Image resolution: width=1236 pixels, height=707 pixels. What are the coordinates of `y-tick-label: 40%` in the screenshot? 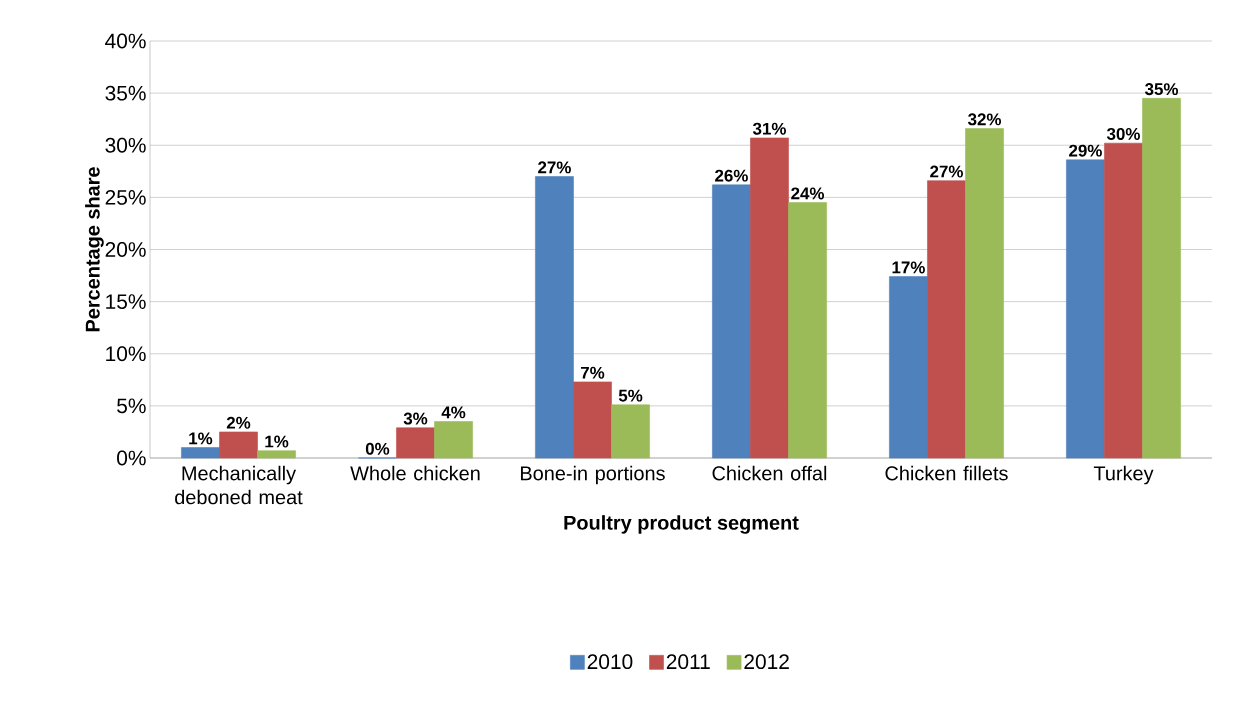 It's located at (125, 41).